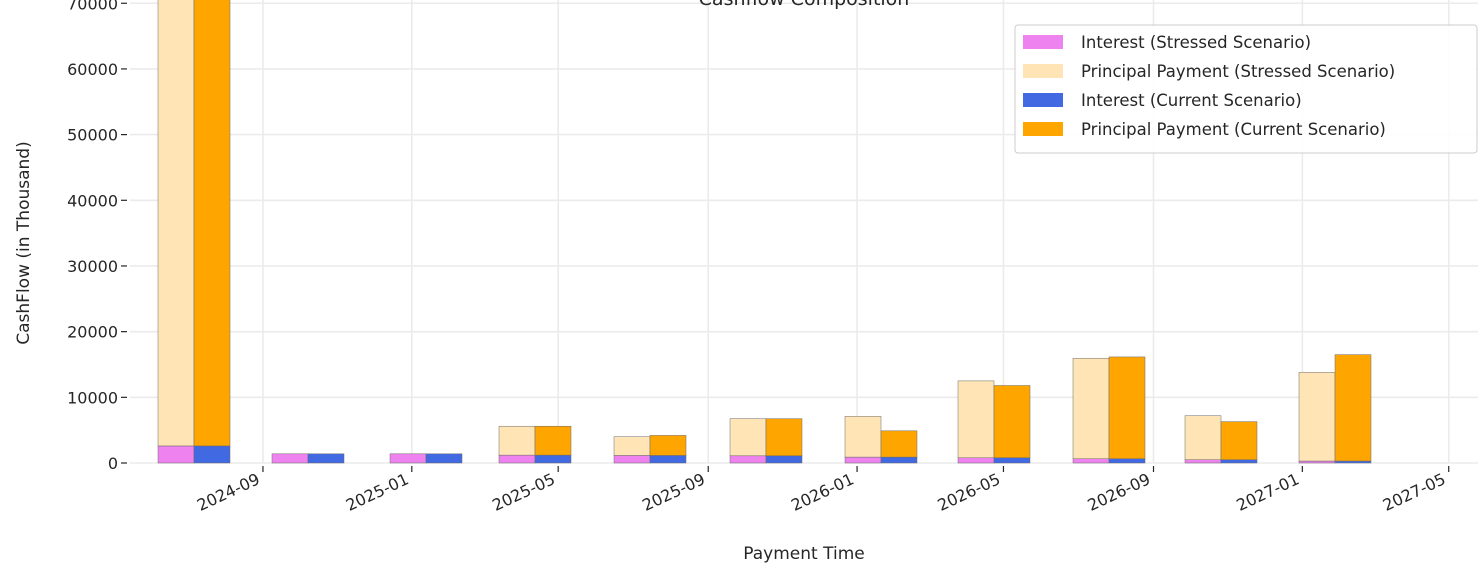  Describe the element at coordinates (1267, 491) in the screenshot. I see `x-tick-label: 2027-01` at that location.